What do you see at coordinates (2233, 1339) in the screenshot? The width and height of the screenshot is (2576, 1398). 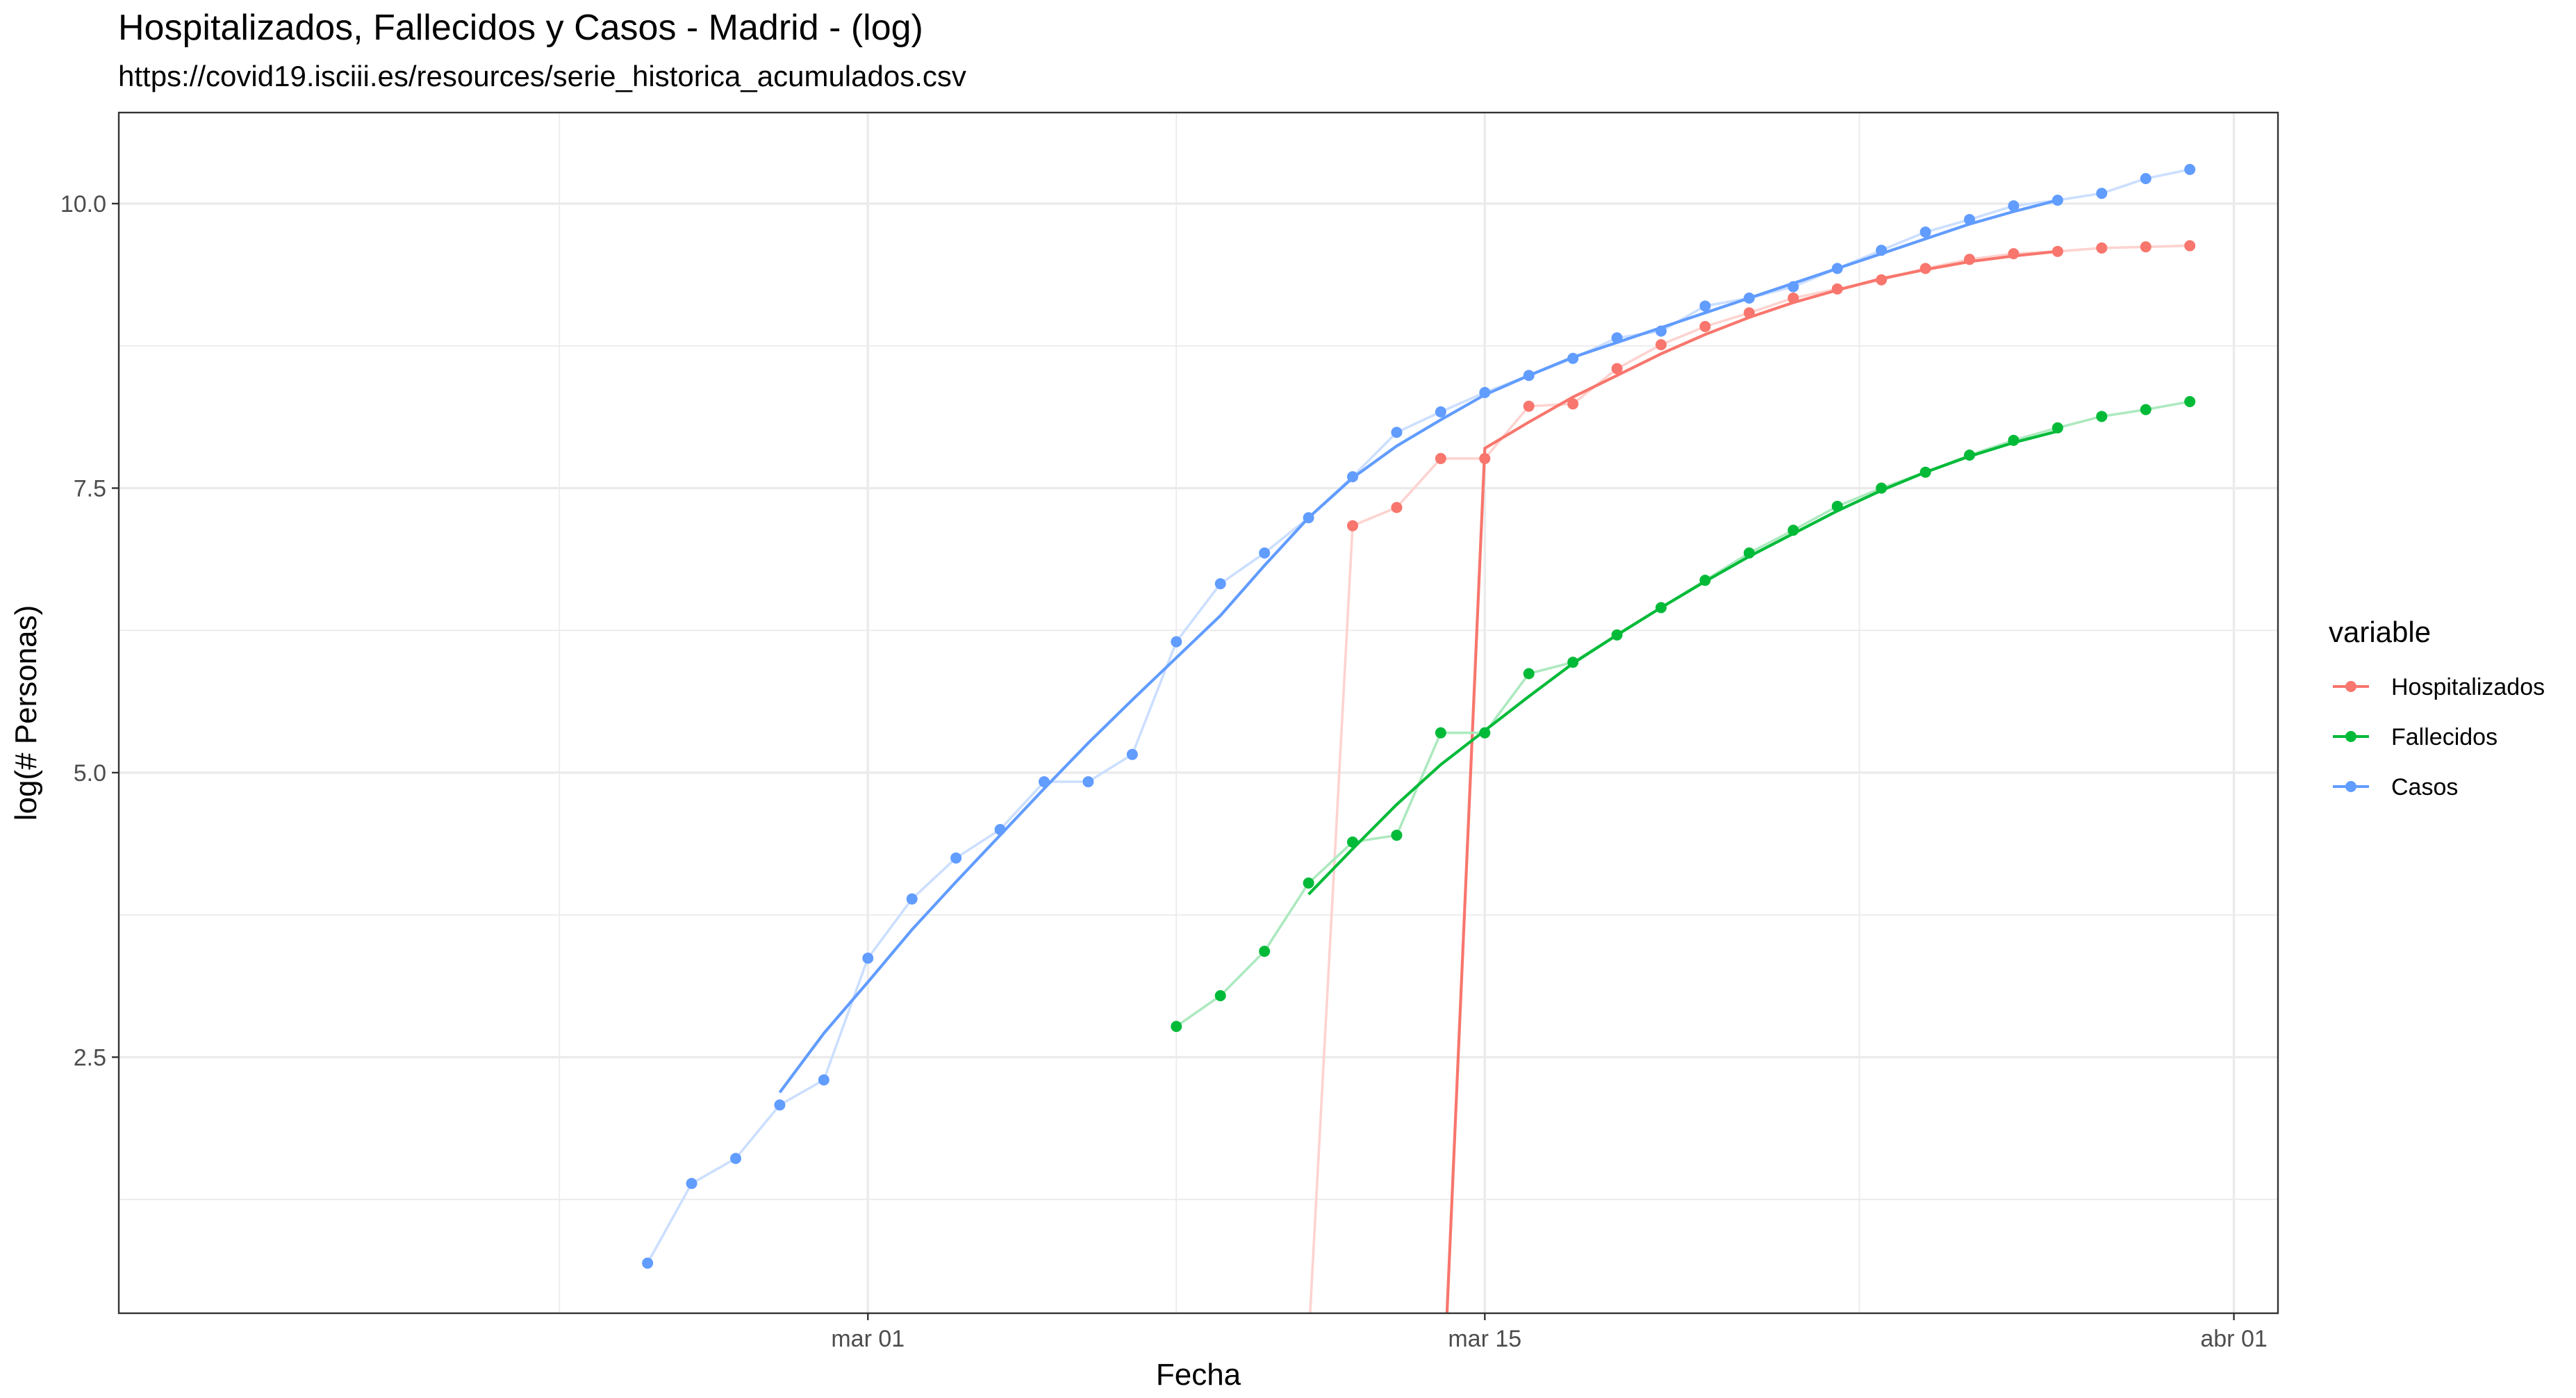 I see `x-tick-label: abr 01` at bounding box center [2233, 1339].